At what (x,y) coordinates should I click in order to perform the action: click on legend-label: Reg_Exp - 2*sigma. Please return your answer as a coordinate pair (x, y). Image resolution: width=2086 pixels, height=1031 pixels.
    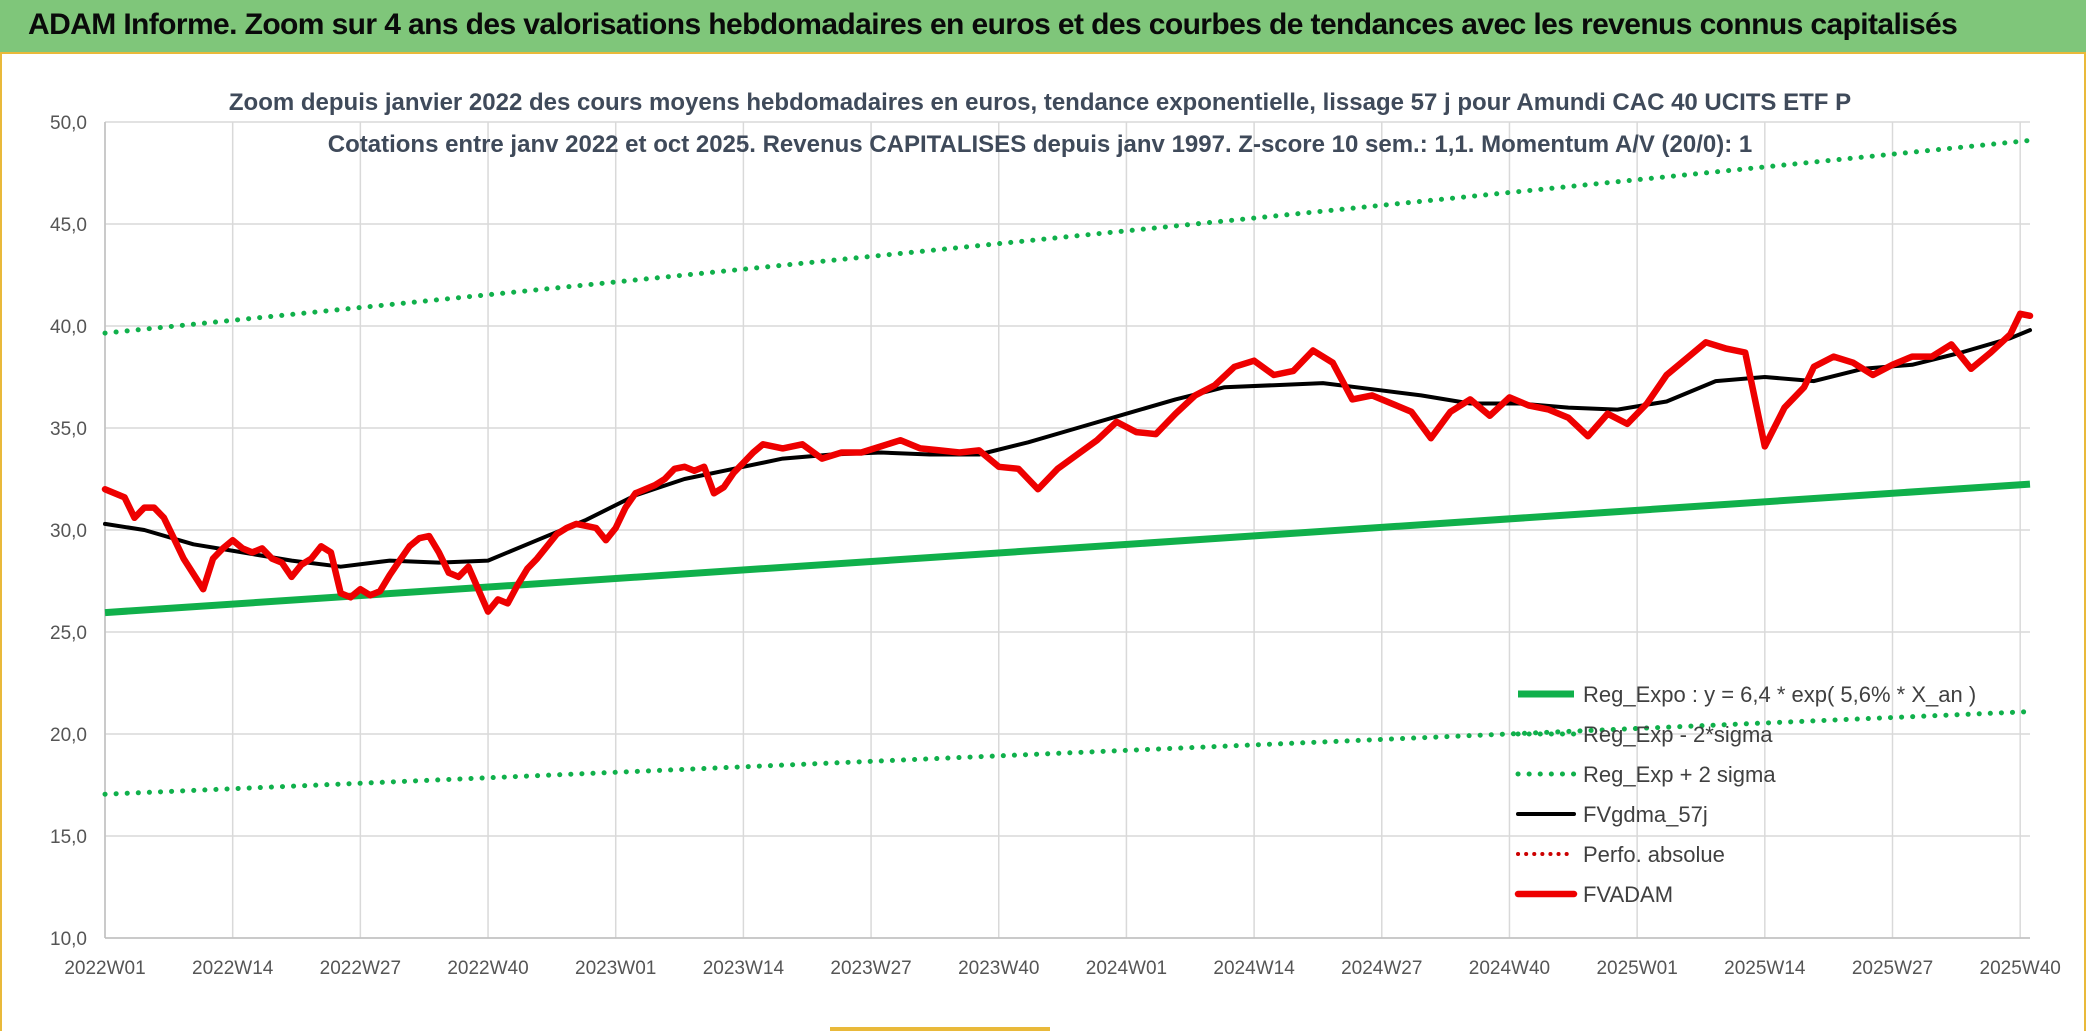
    Looking at the image, I should click on (1678, 734).